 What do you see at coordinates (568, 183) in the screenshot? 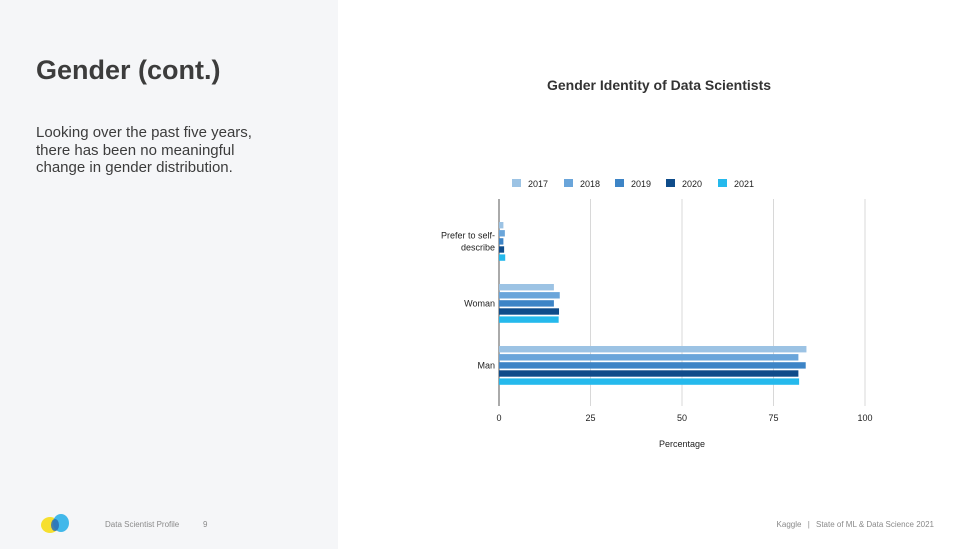
I see `legend-swatch-2018` at bounding box center [568, 183].